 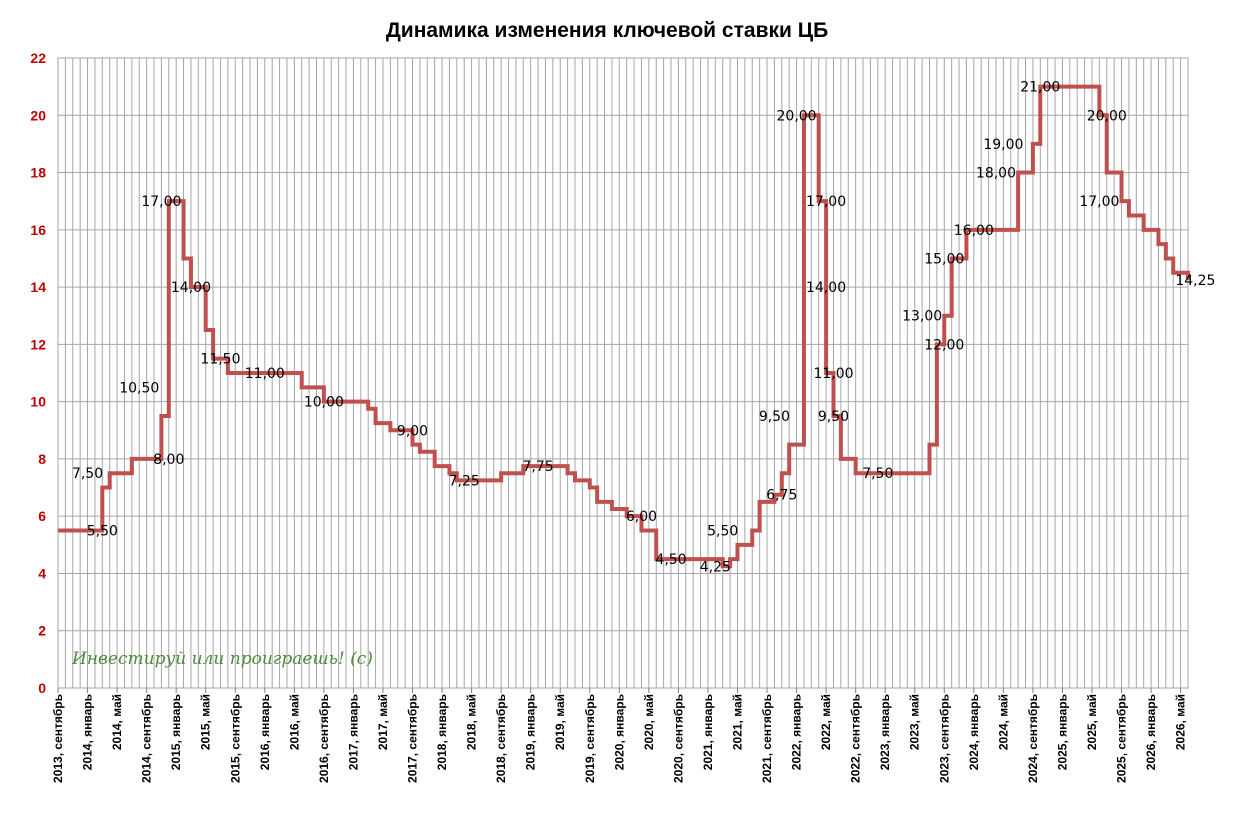 What do you see at coordinates (58, 738) in the screenshot?
I see `x-tick-label: 2013, сентябрь` at bounding box center [58, 738].